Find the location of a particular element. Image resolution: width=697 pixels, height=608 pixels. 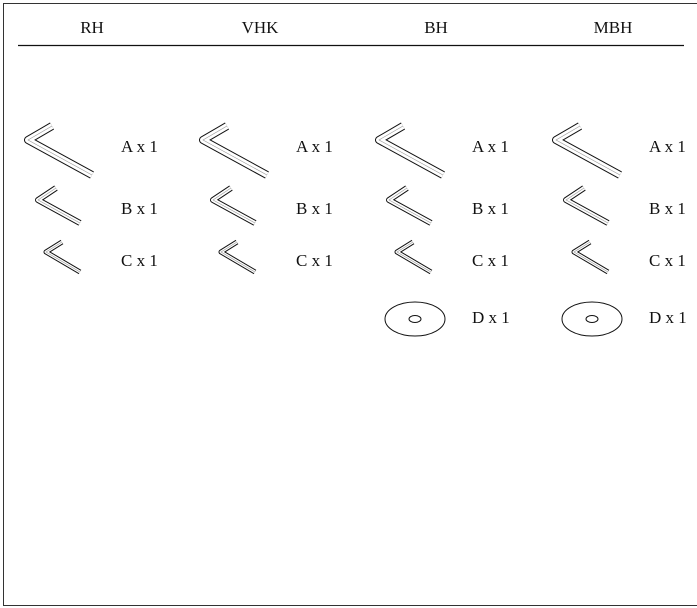

part-column: VHK A x 1 B x 1 C x 1 is located at coordinates (266, 146).